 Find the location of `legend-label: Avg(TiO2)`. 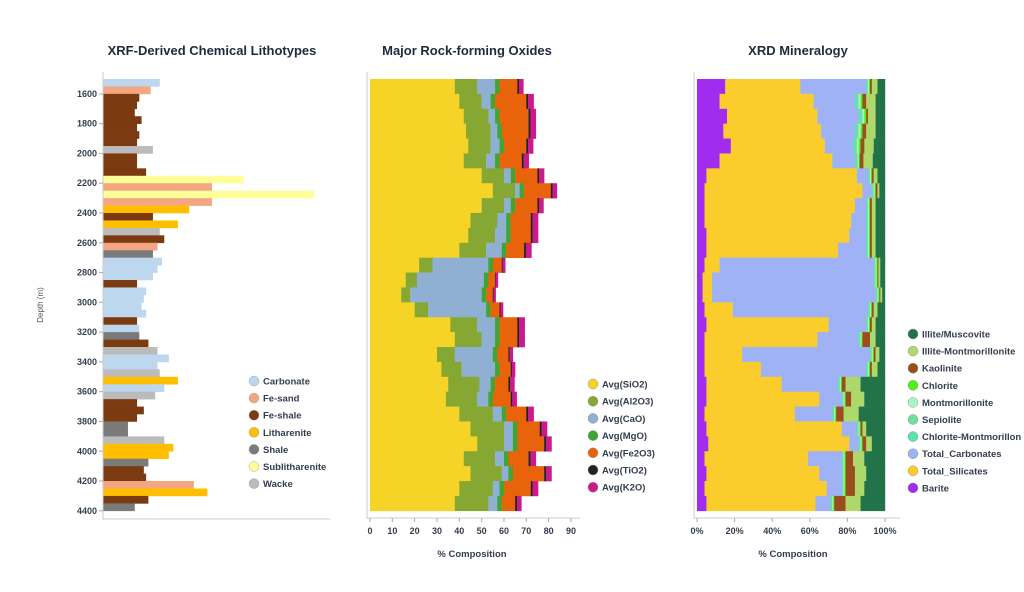

legend-label: Avg(TiO2) is located at coordinates (624, 471).